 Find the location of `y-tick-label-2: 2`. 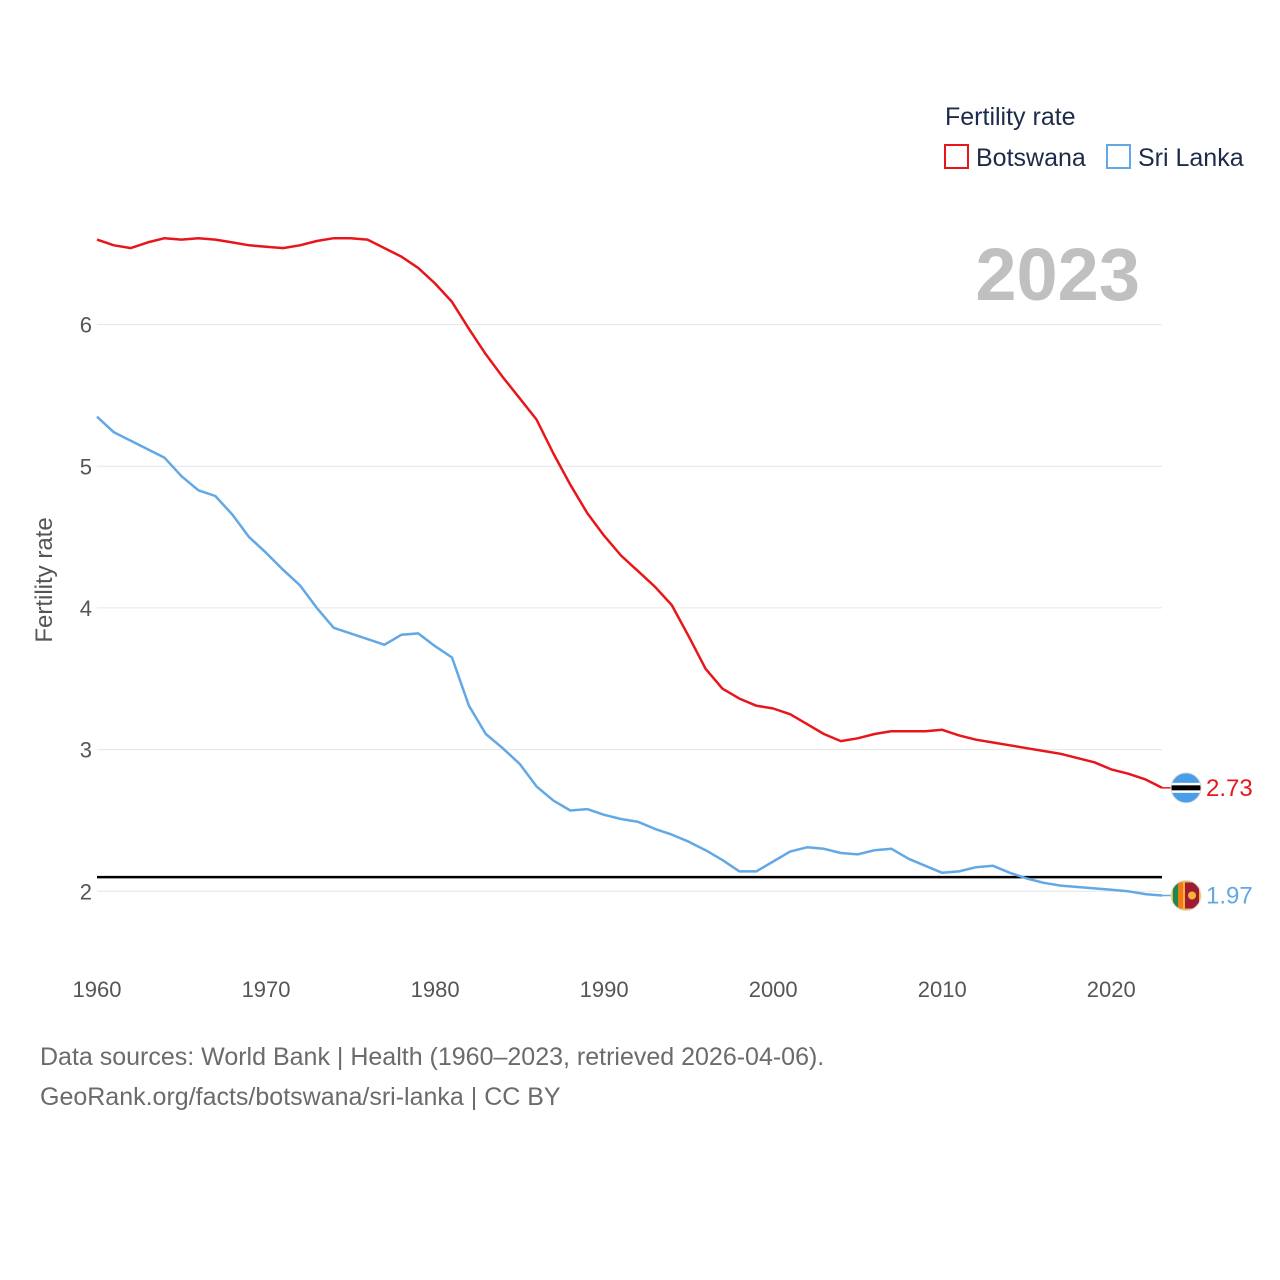

y-tick-label-2: 2 is located at coordinates (86, 891).